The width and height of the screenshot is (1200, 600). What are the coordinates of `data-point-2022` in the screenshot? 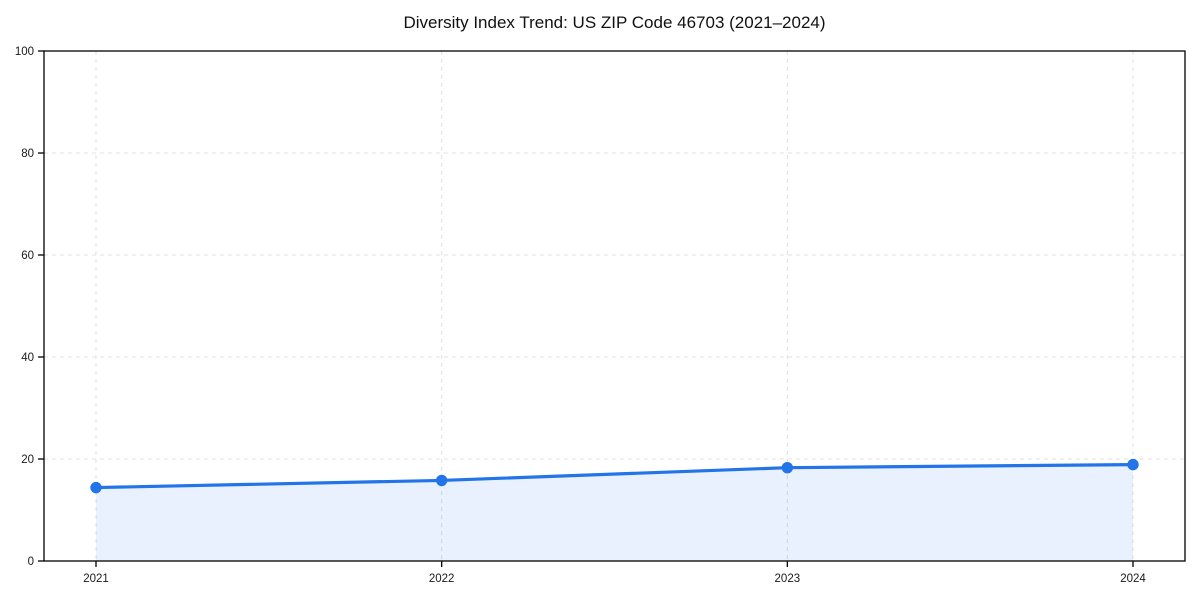 It's located at (441, 480).